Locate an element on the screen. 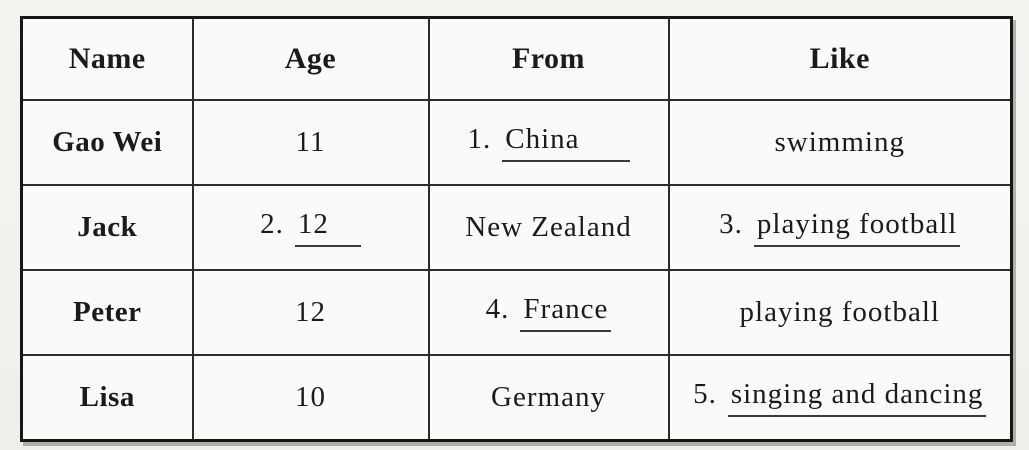  like-cell: 5. singing and dancing is located at coordinates (840, 398).